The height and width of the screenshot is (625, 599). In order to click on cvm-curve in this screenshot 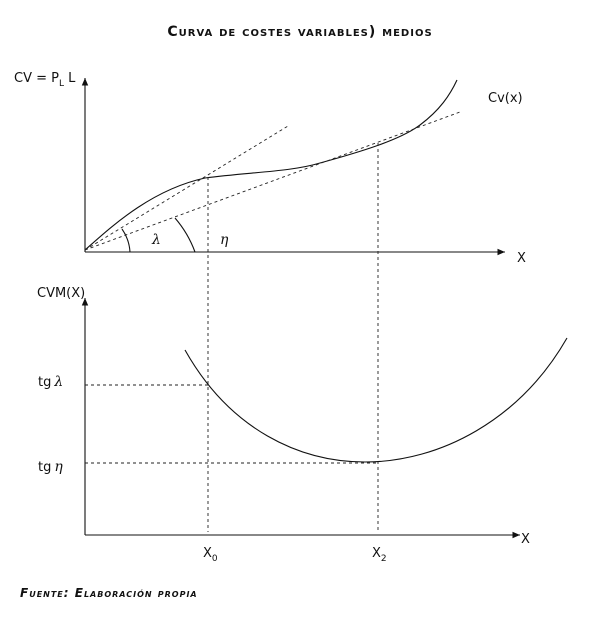, I will do `click(376, 400)`.